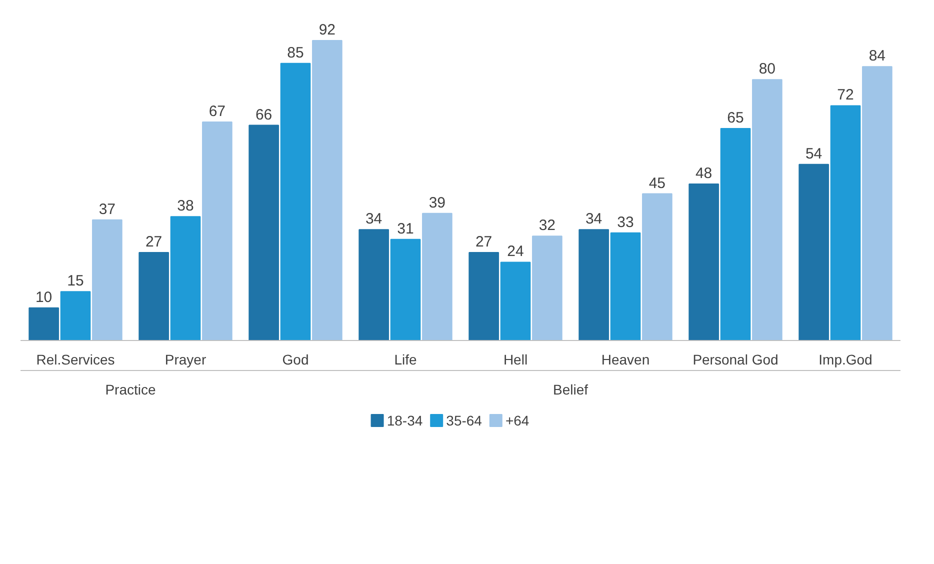  Describe the element at coordinates (404, 420) in the screenshot. I see `legend-label: 18-34` at that location.